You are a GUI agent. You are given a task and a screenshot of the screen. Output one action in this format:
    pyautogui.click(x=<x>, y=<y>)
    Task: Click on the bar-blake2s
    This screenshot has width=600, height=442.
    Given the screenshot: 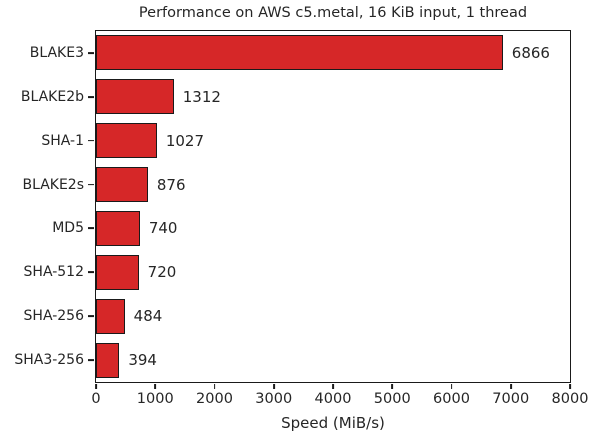 What is the action you would take?
    pyautogui.click(x=122, y=185)
    